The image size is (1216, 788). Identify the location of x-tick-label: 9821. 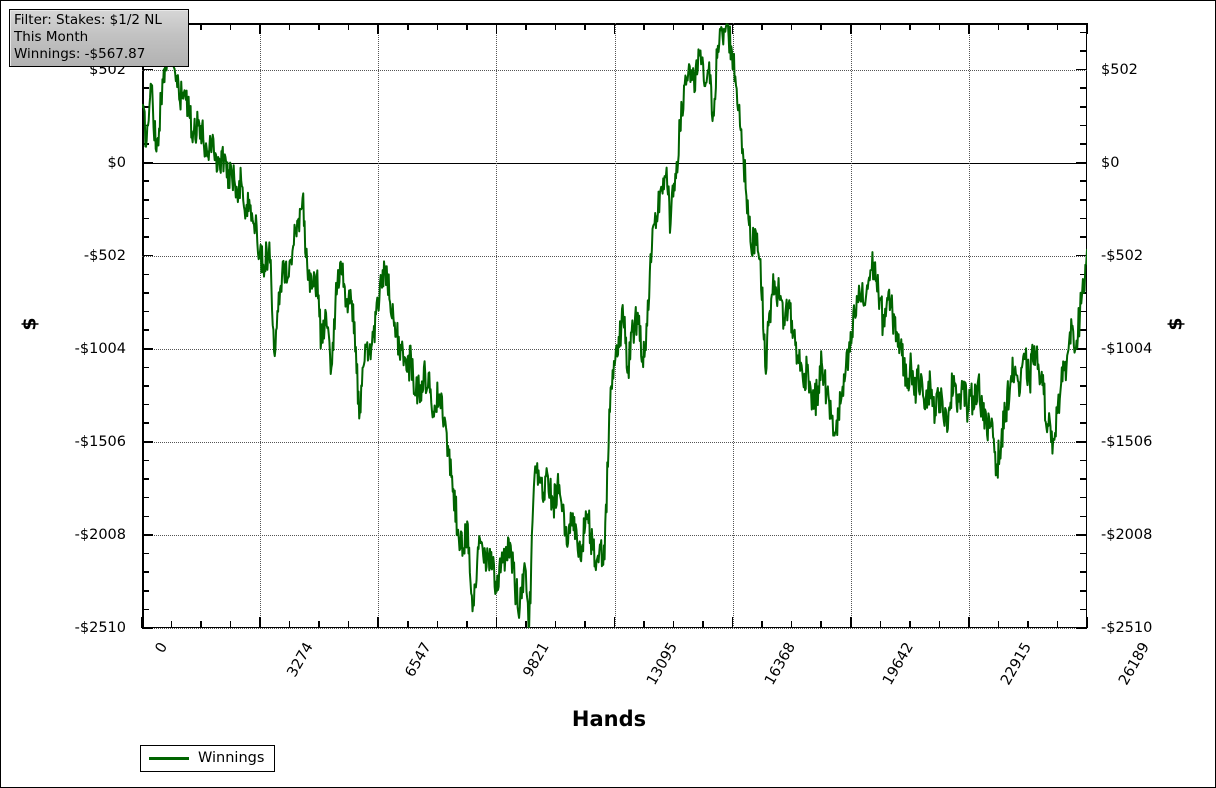
(537, 660).